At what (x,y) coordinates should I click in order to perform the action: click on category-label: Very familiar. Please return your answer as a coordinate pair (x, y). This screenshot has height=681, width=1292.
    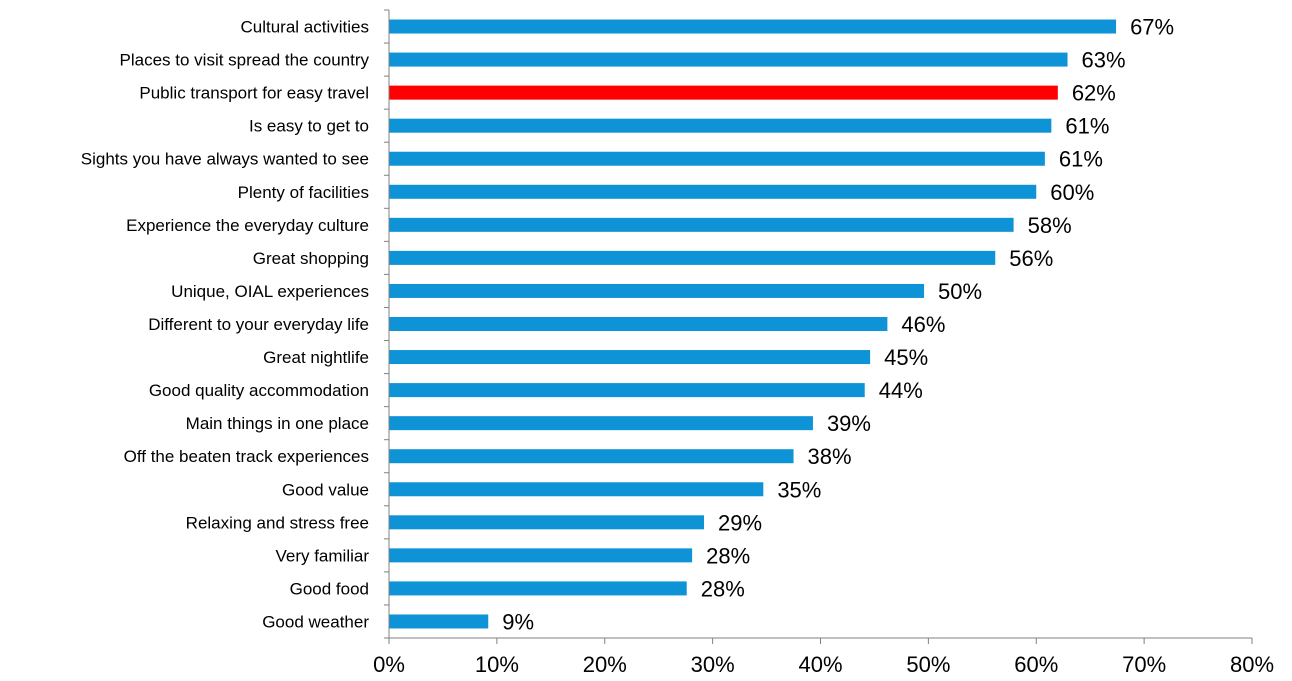
    Looking at the image, I should click on (322, 555).